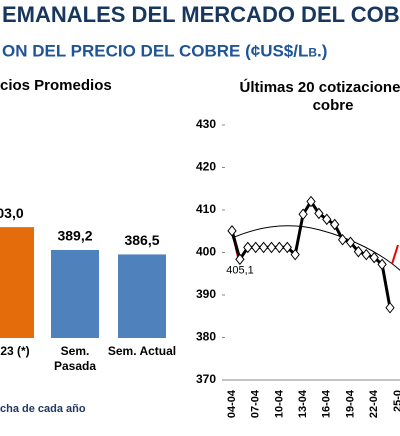 The width and height of the screenshot is (400, 436). Describe the element at coordinates (327, 403) in the screenshot. I see `x-tick-label: 16-04` at that location.